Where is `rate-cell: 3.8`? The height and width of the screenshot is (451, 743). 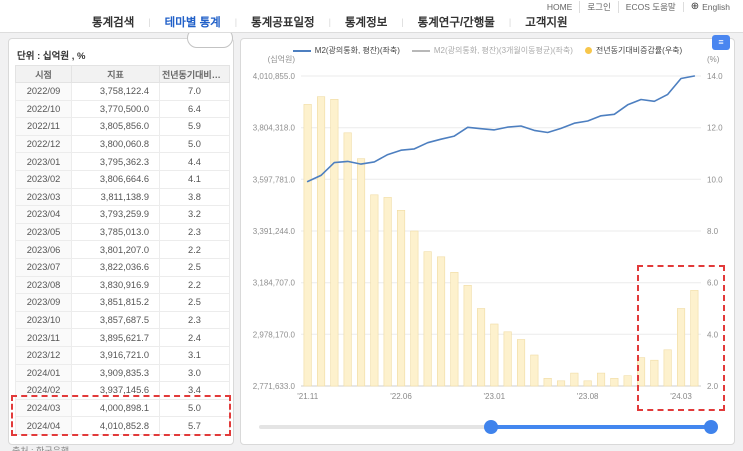
rate-cell: 3.8 is located at coordinates (194, 197).